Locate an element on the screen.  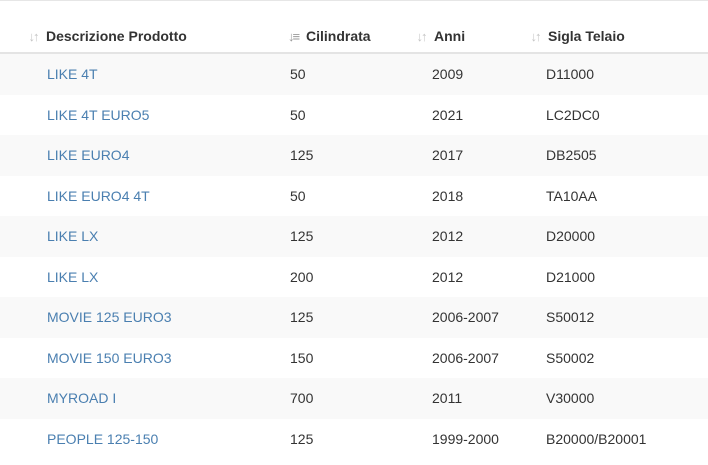
table-row: LIKE EURO4 4T 50 2018 TA10AA is located at coordinates (354, 195).